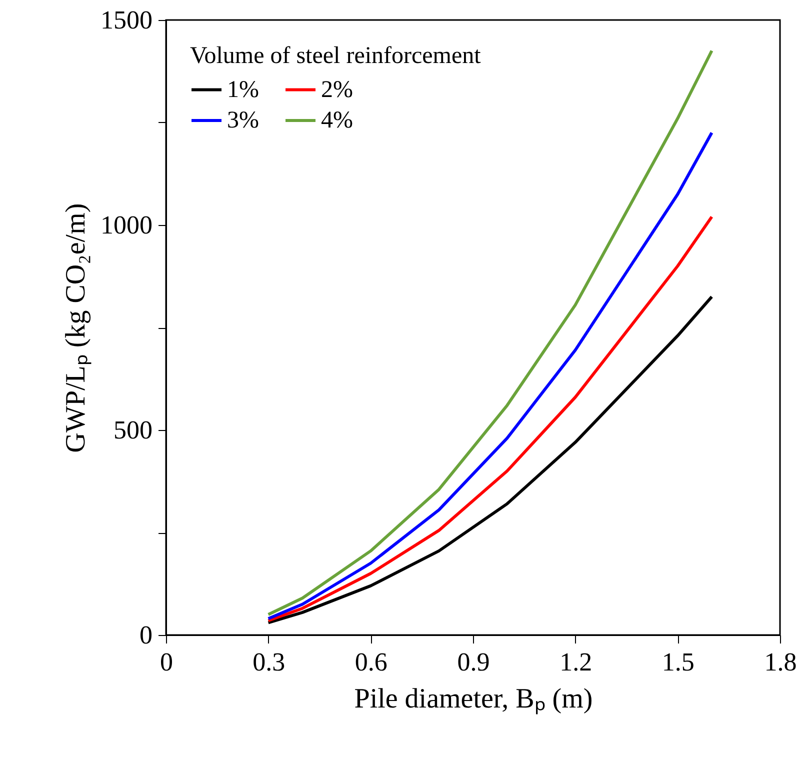  I want to click on legend-label: 1%, so click(243, 89).